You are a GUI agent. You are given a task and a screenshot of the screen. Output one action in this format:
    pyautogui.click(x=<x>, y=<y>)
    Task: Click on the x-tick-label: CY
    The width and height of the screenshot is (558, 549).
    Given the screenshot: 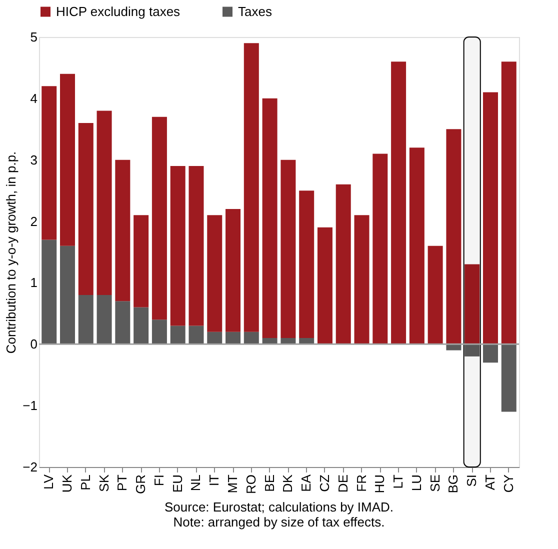 What is the action you would take?
    pyautogui.click(x=508, y=483)
    